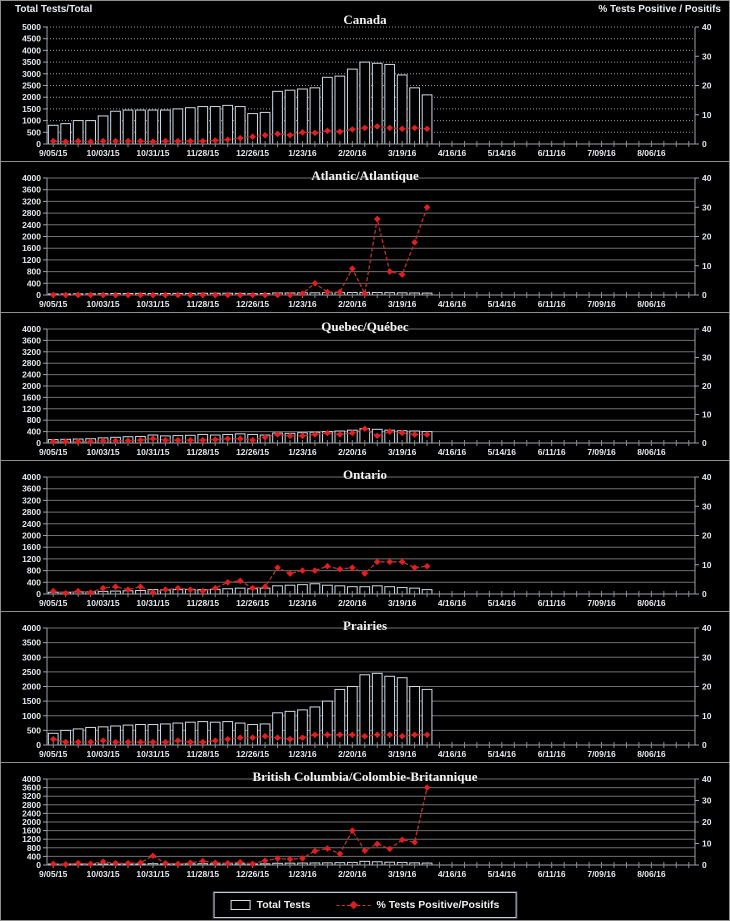 This screenshot has height=921, width=730. I want to click on svg-text: 2/20/16, so click(352, 754).